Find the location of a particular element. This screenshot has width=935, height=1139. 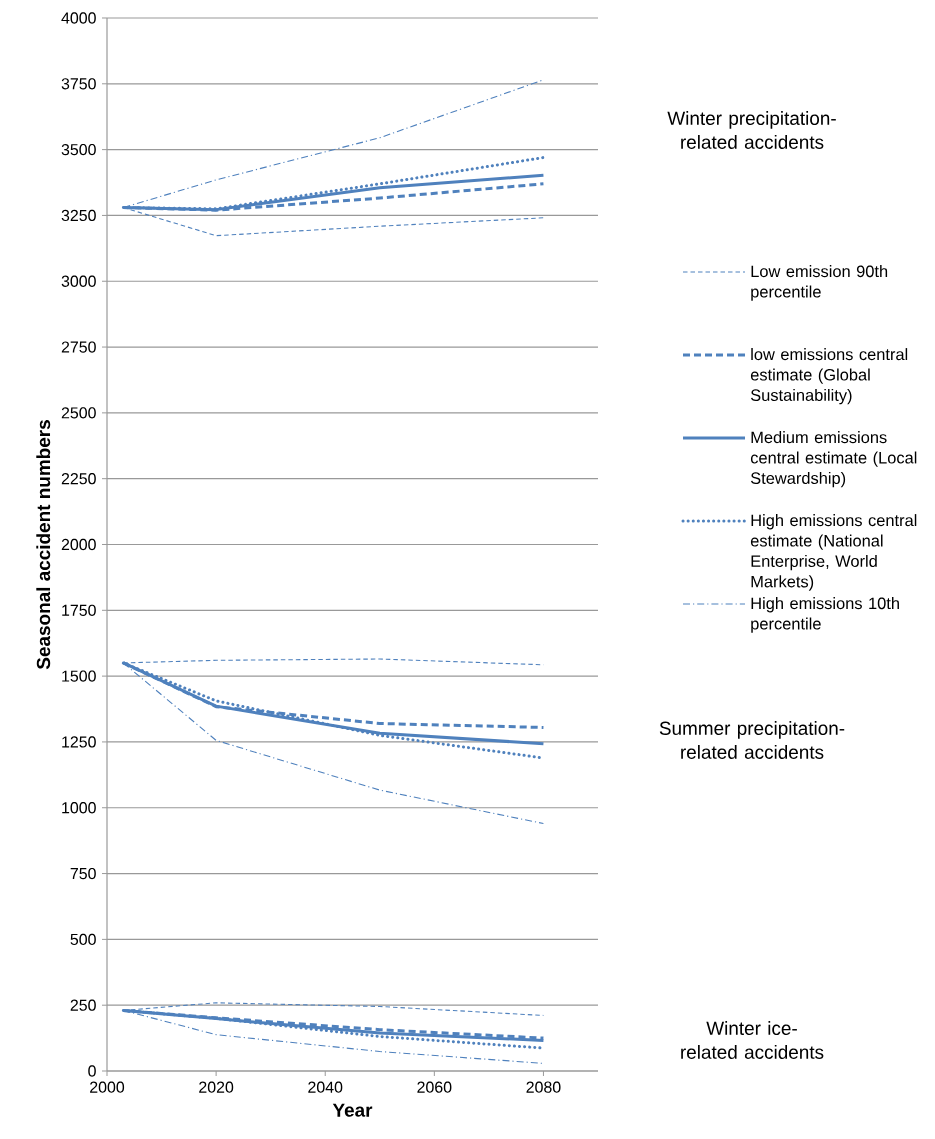

y-tick-label: 4000 is located at coordinates (78, 18).